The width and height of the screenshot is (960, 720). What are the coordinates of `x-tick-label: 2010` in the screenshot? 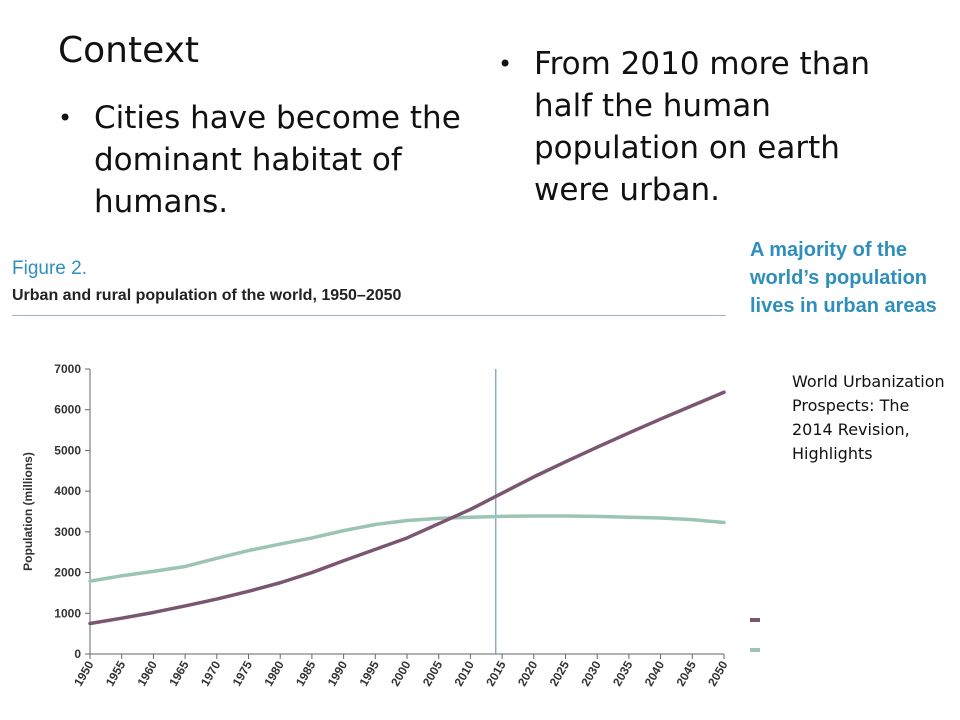 It's located at (465, 673).